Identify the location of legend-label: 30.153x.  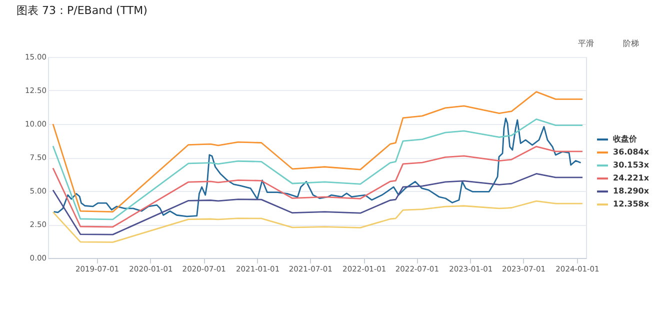
(631, 165).